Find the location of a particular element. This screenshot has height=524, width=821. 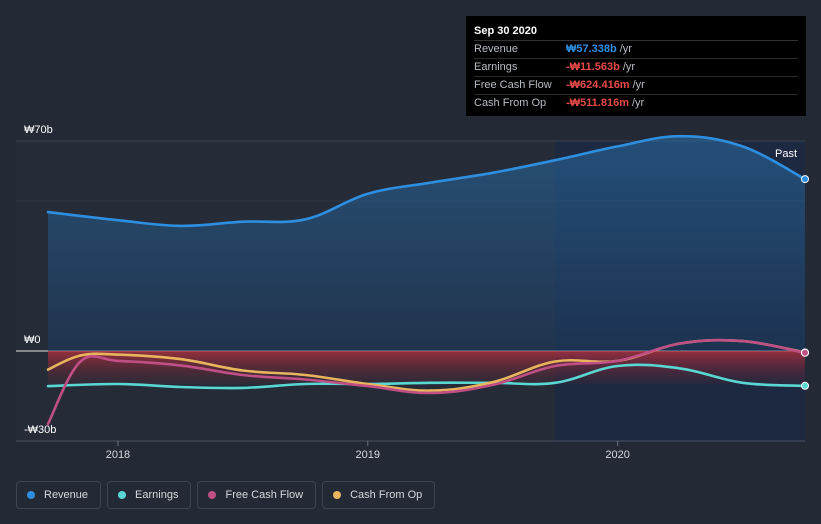

tooltip-label: Free Cash Flow is located at coordinates (513, 85).